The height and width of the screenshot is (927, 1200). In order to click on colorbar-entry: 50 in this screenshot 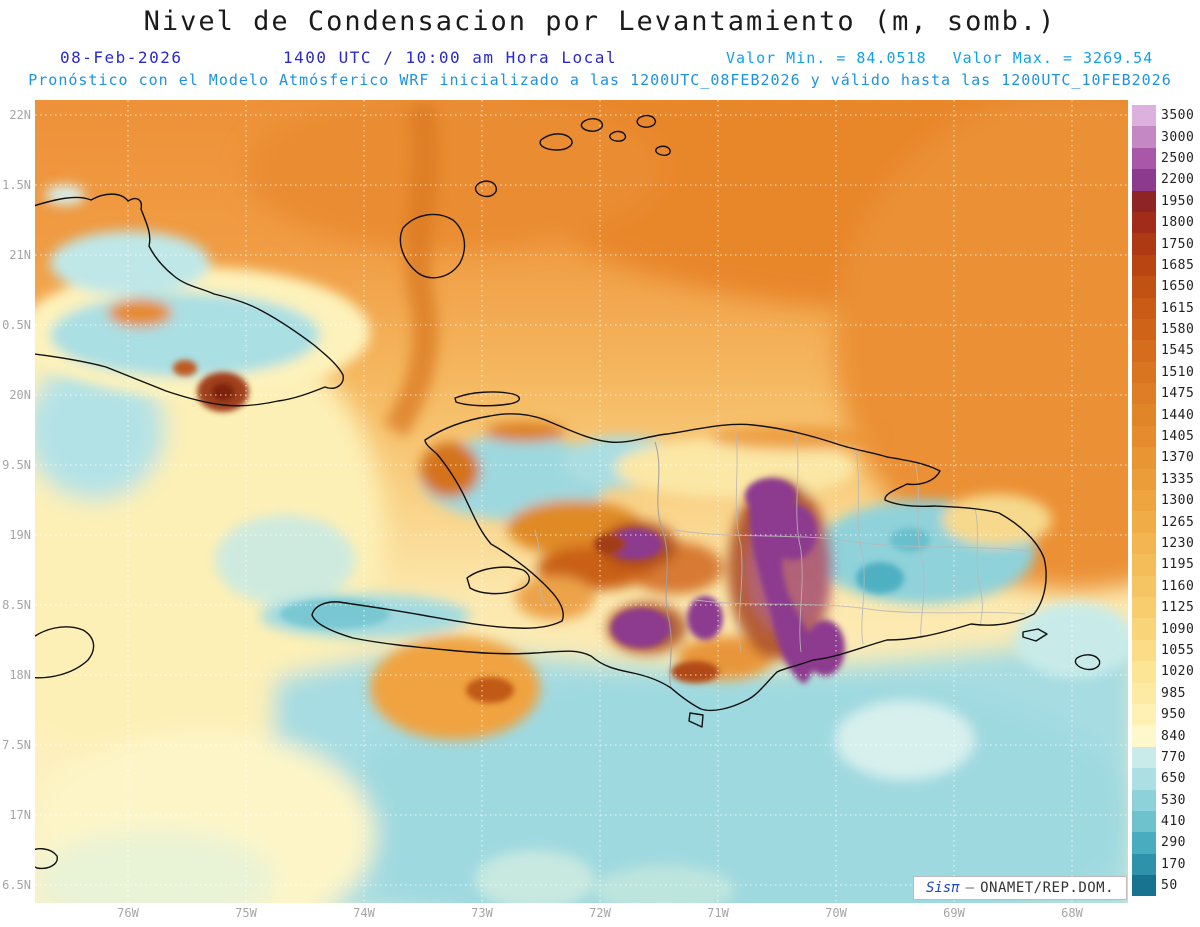, I will do `click(1163, 886)`.